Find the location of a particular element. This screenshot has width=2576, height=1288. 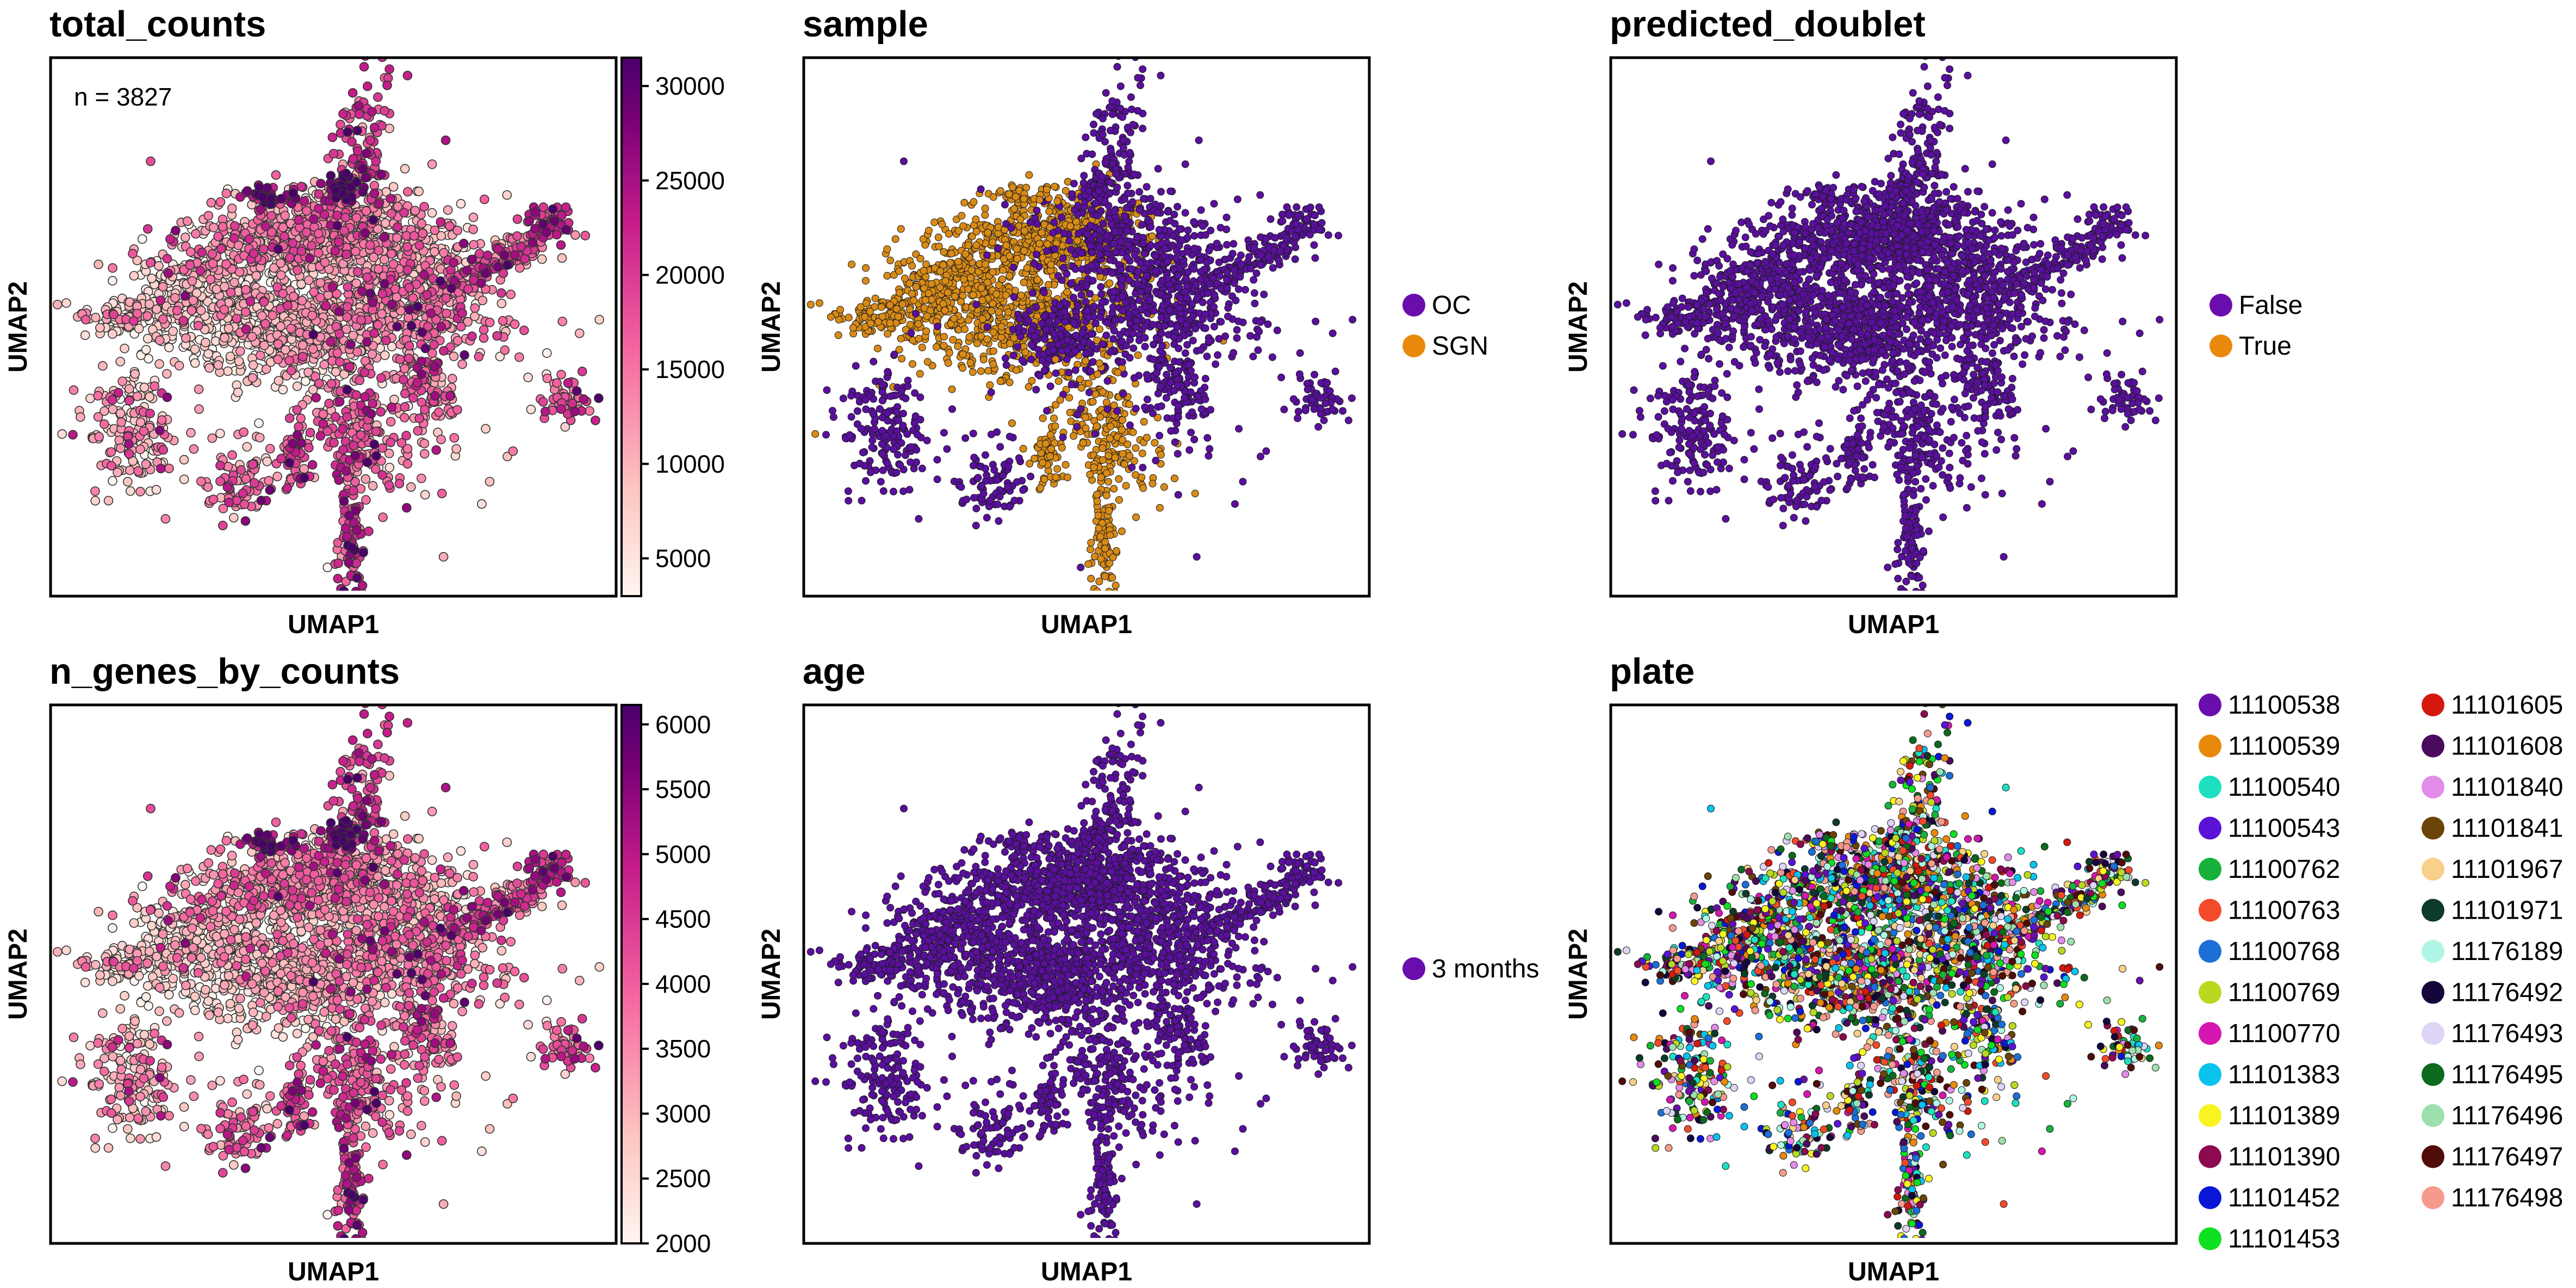

annotation-n: n = 3827 is located at coordinates (123, 97).